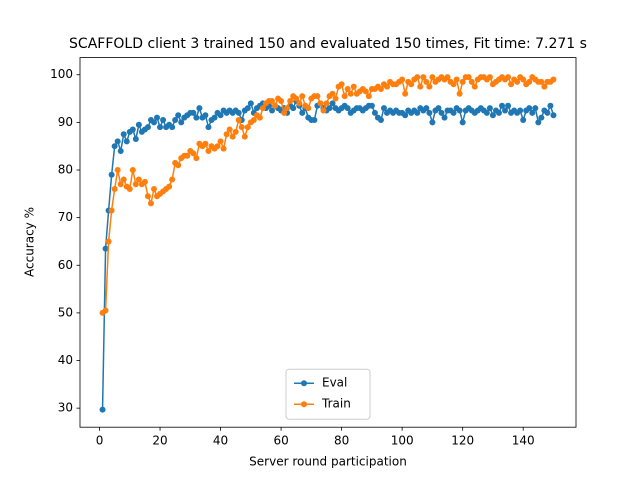  I want to click on y-tick-label: 90, so click(65, 122).